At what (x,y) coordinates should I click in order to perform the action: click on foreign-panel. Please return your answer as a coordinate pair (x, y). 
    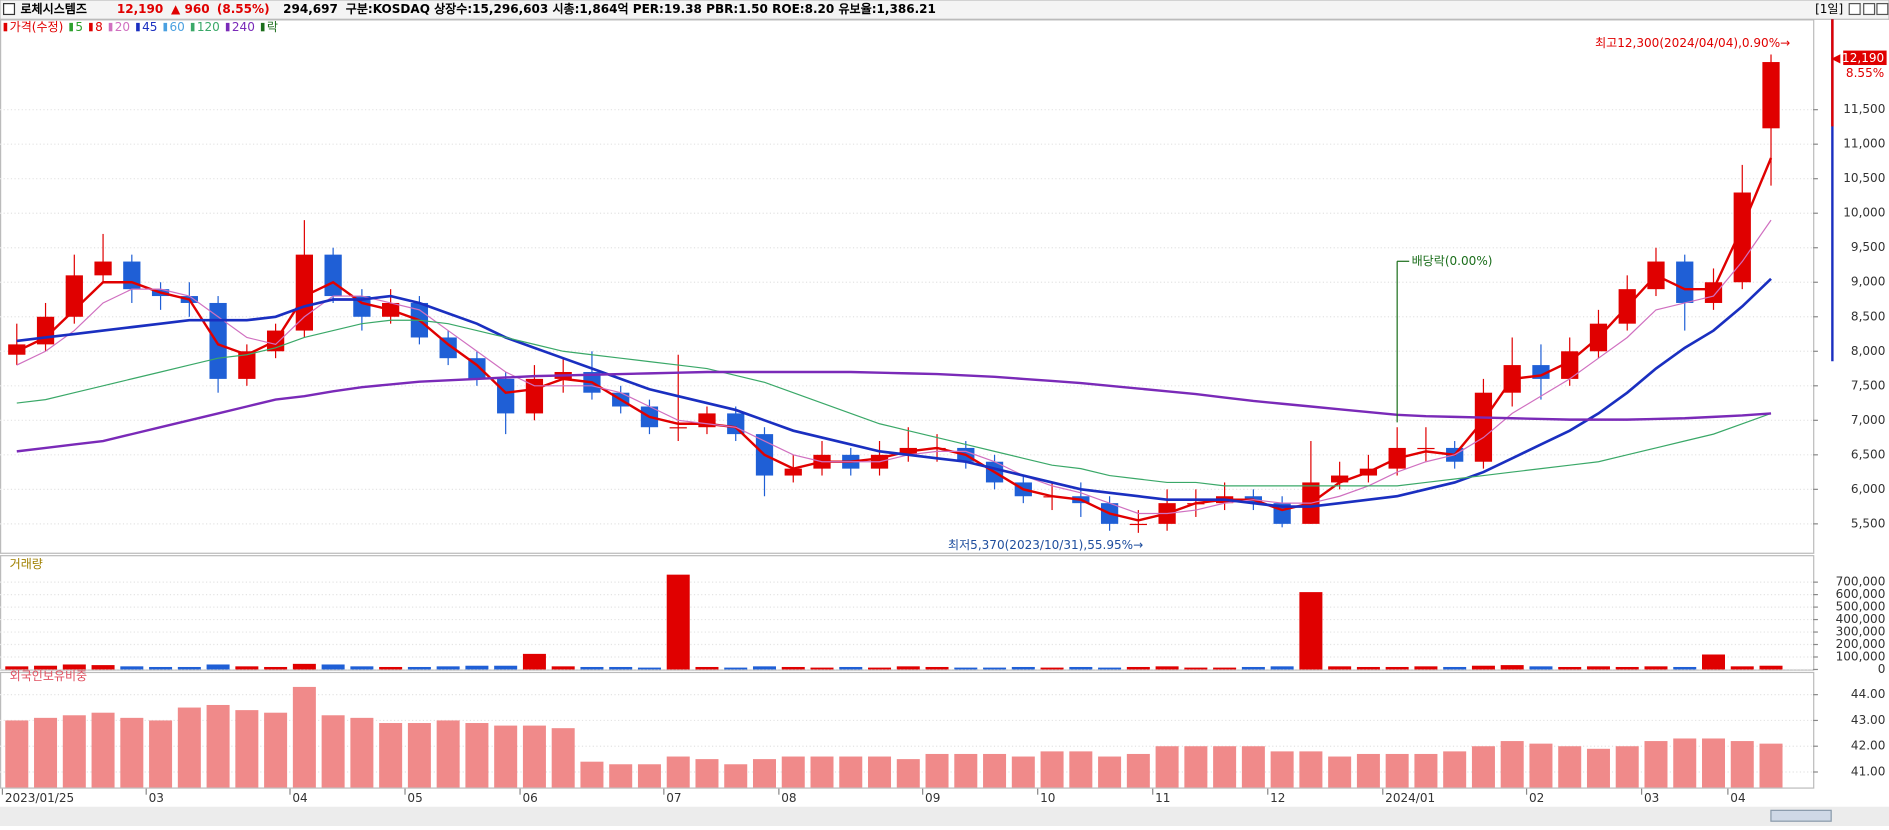
    Looking at the image, I should click on (907, 730).